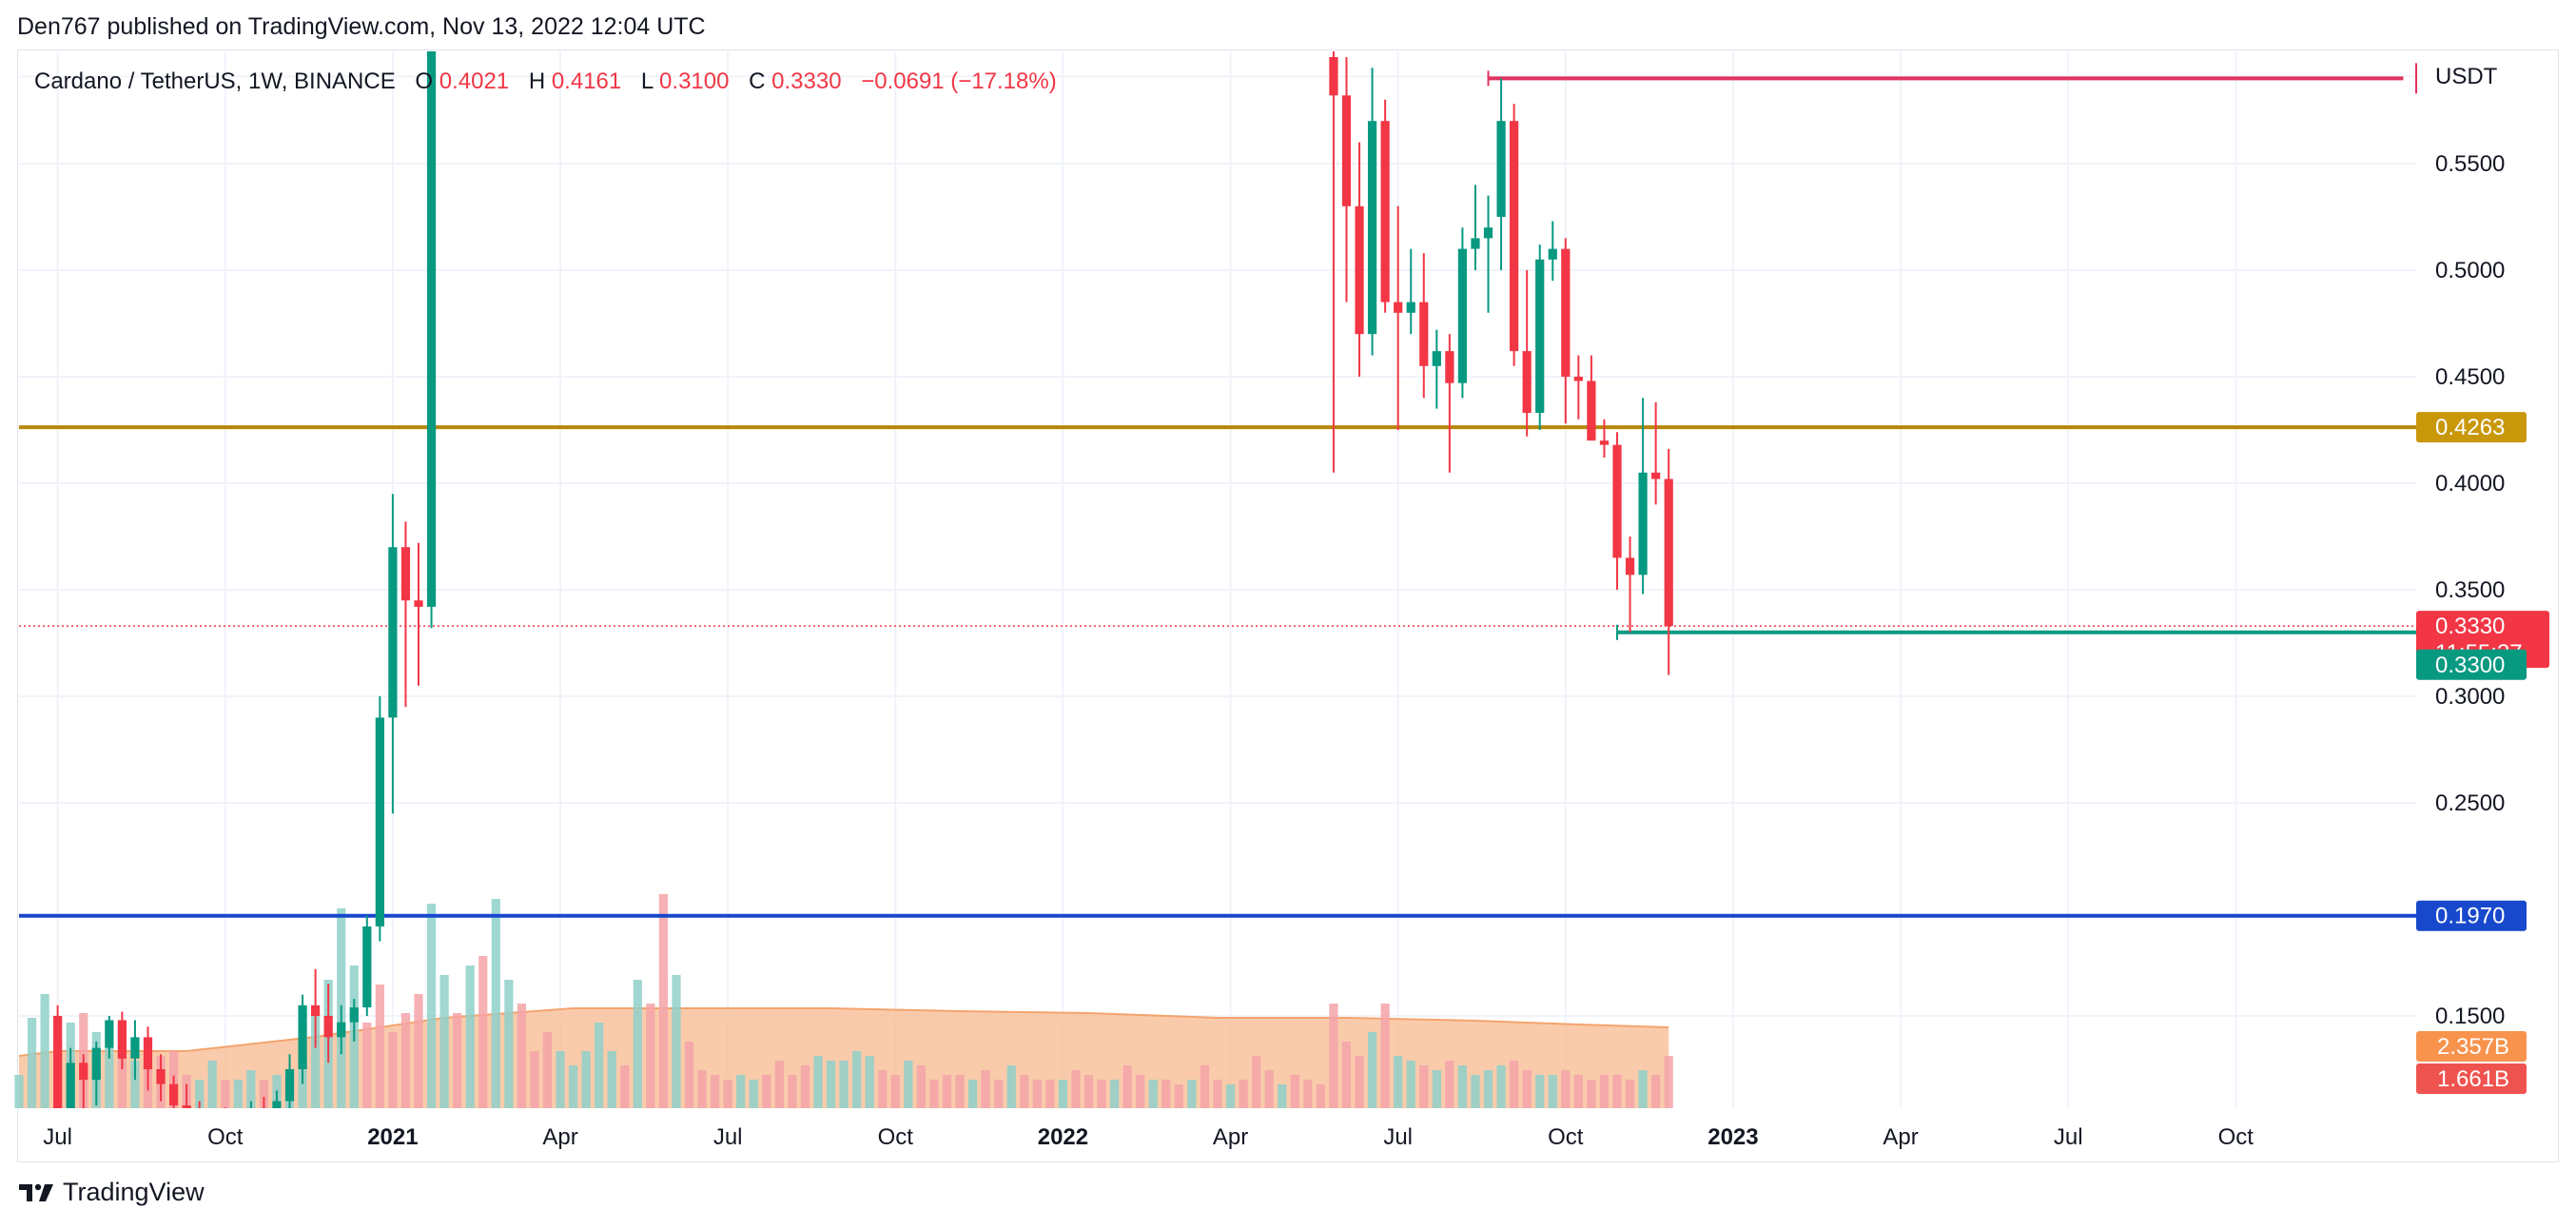 The width and height of the screenshot is (2576, 1229). What do you see at coordinates (1733, 1137) in the screenshot?
I see `time-tick-label: 2023` at bounding box center [1733, 1137].